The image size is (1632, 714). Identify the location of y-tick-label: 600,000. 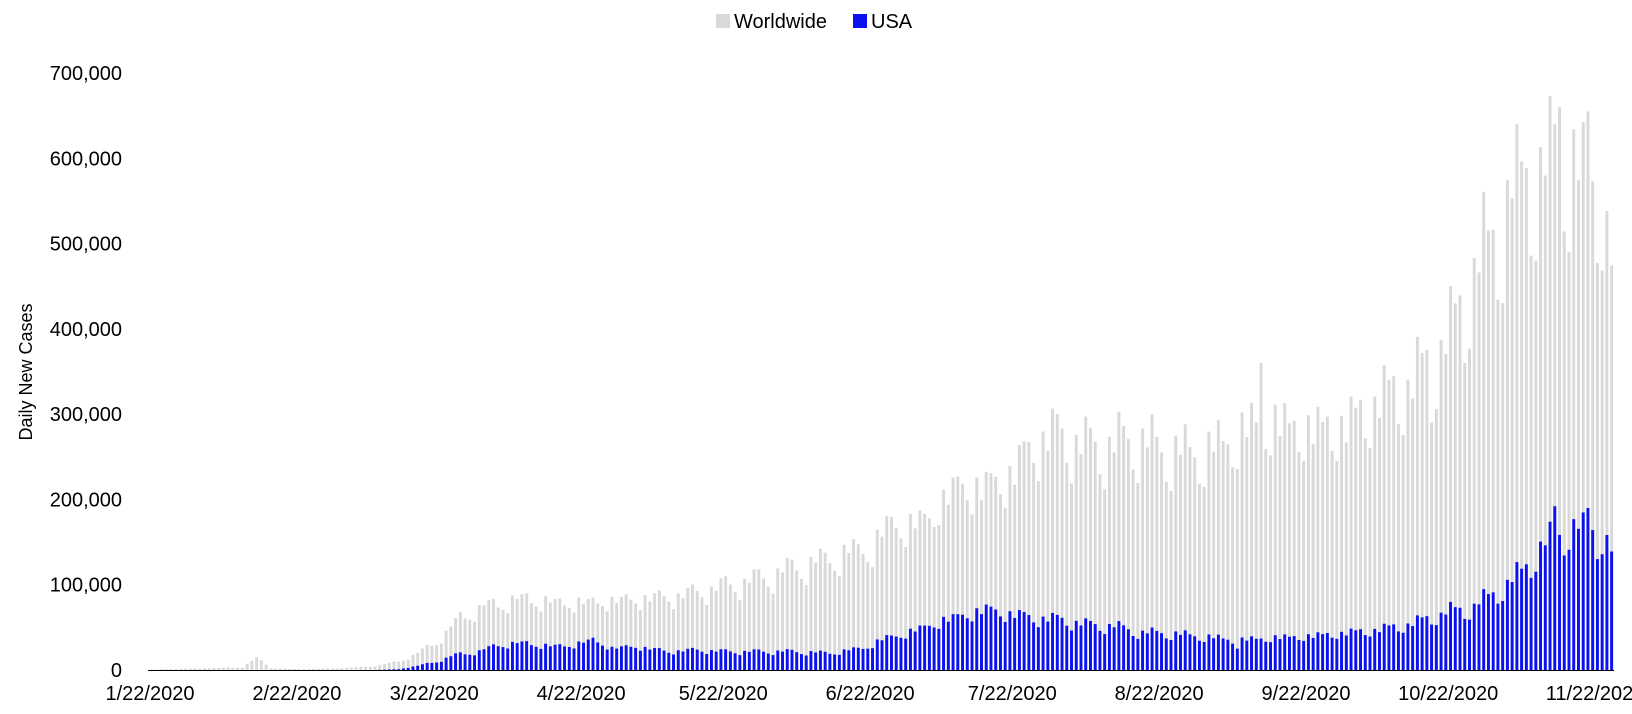
(86, 159).